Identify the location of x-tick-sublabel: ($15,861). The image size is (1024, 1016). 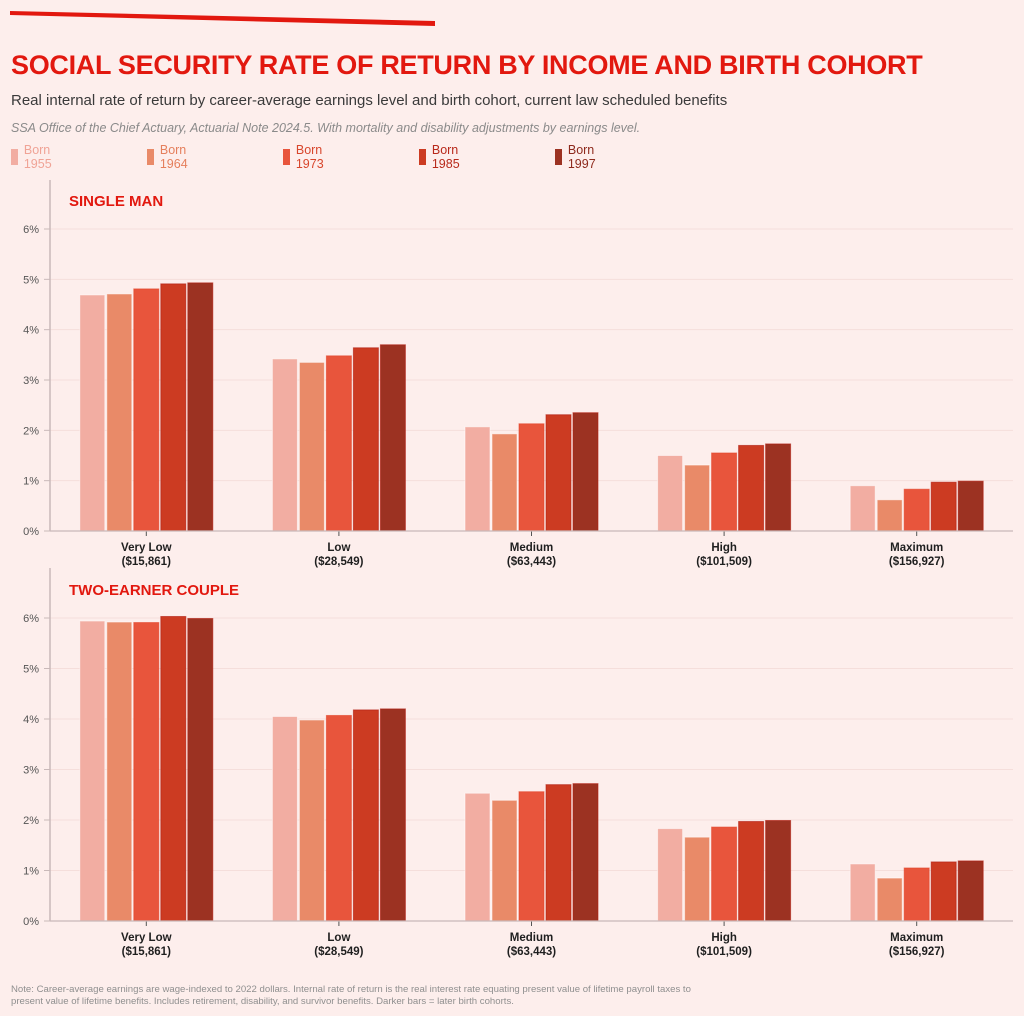
(146, 562).